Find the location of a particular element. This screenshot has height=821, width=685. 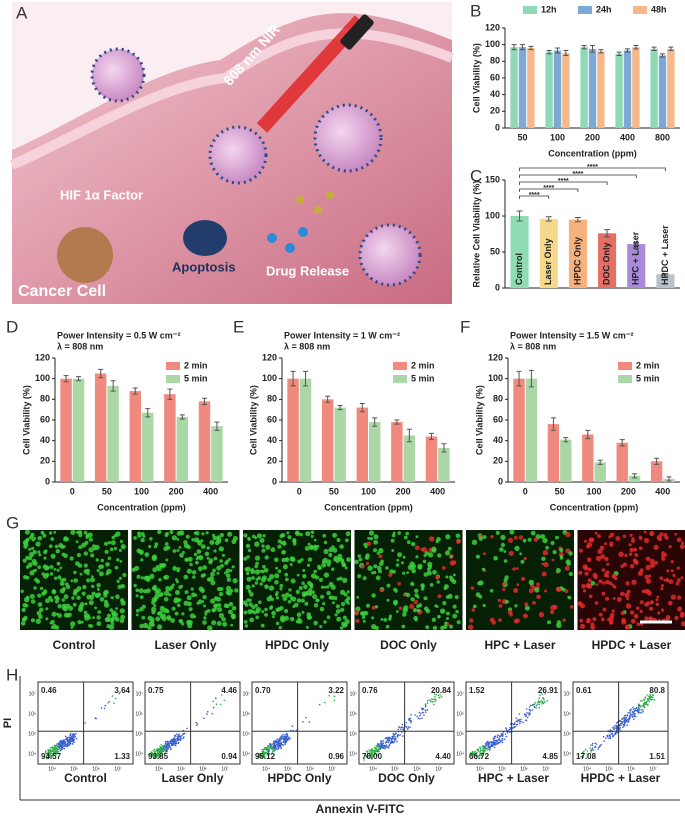

hif-label: HIF 1α Factor is located at coordinates (101, 194).